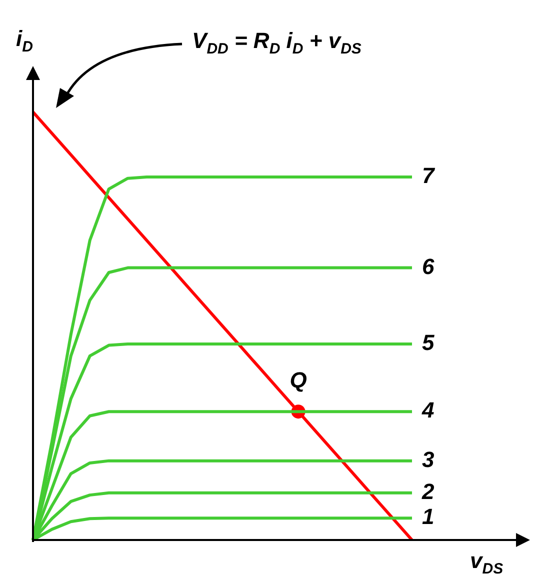 This screenshot has height=585, width=534. I want to click on series-label: 2, so click(428, 491).